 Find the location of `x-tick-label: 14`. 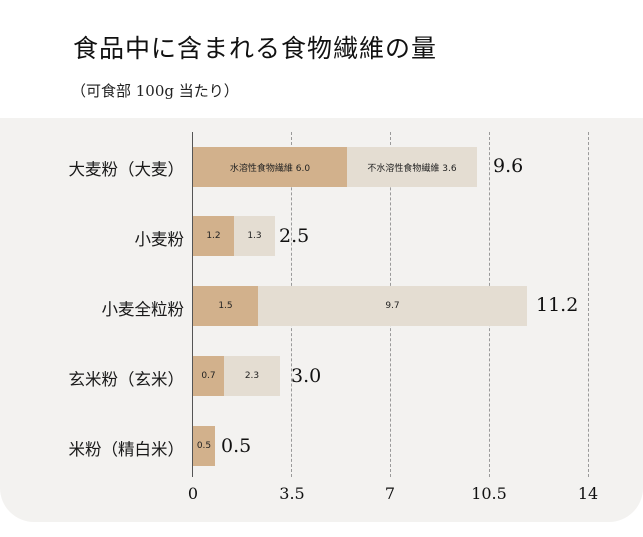

x-tick-label: 14 is located at coordinates (588, 493).